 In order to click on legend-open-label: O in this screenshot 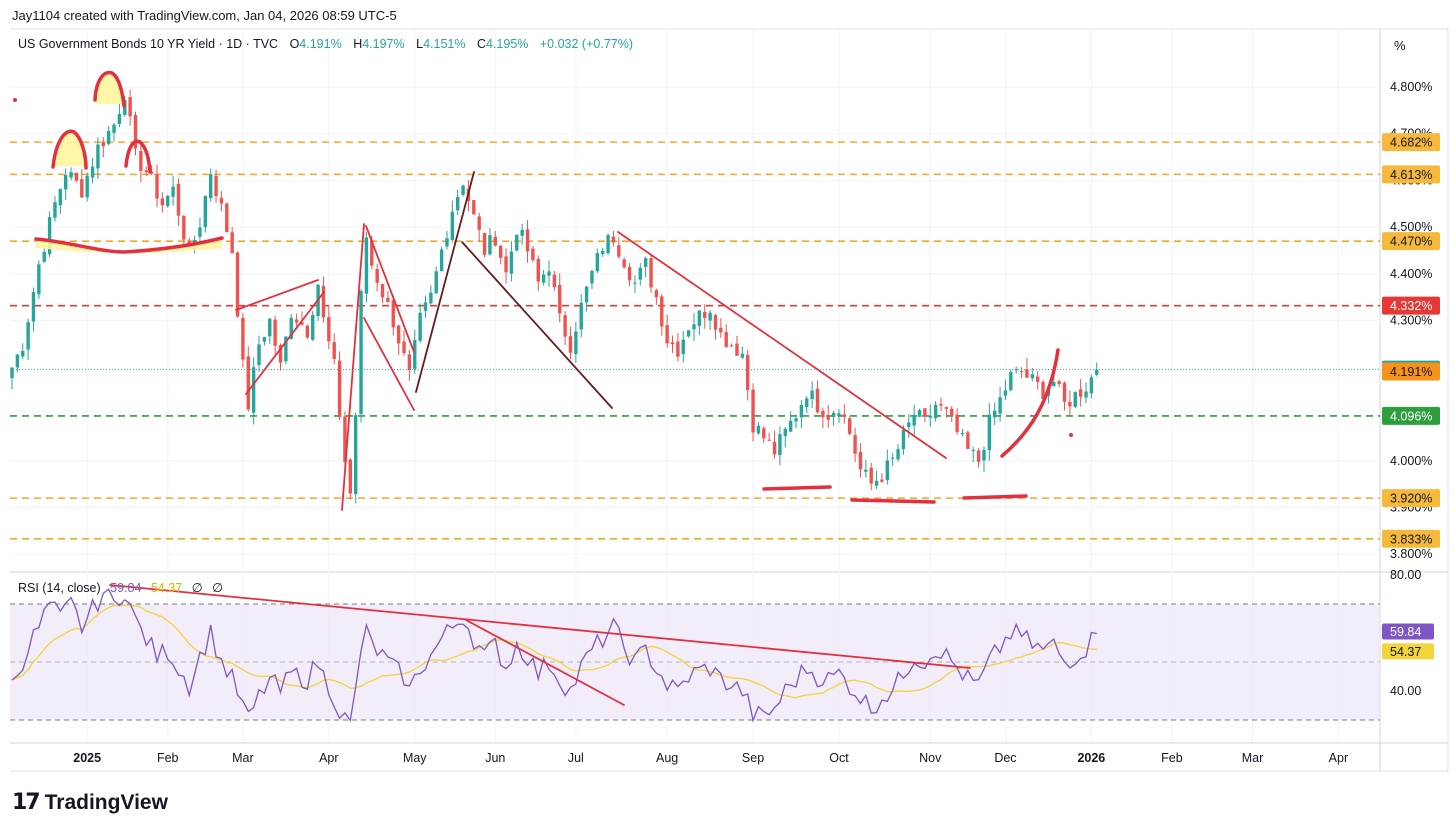, I will do `click(295, 44)`.